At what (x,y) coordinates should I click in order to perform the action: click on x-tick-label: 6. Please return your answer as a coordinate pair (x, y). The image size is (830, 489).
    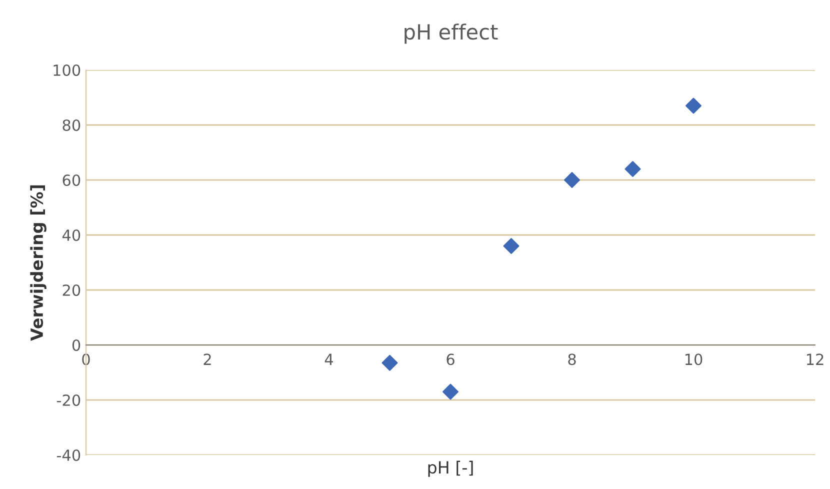
    Looking at the image, I should click on (450, 360).